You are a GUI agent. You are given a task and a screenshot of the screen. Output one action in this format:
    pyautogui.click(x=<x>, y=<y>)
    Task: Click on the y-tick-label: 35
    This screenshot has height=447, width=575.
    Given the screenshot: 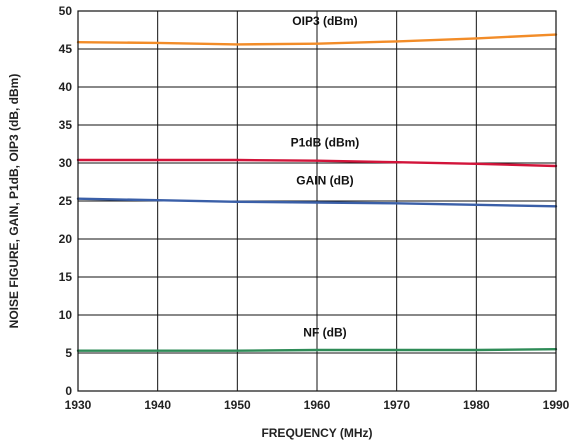 What is the action you would take?
    pyautogui.click(x=66, y=125)
    